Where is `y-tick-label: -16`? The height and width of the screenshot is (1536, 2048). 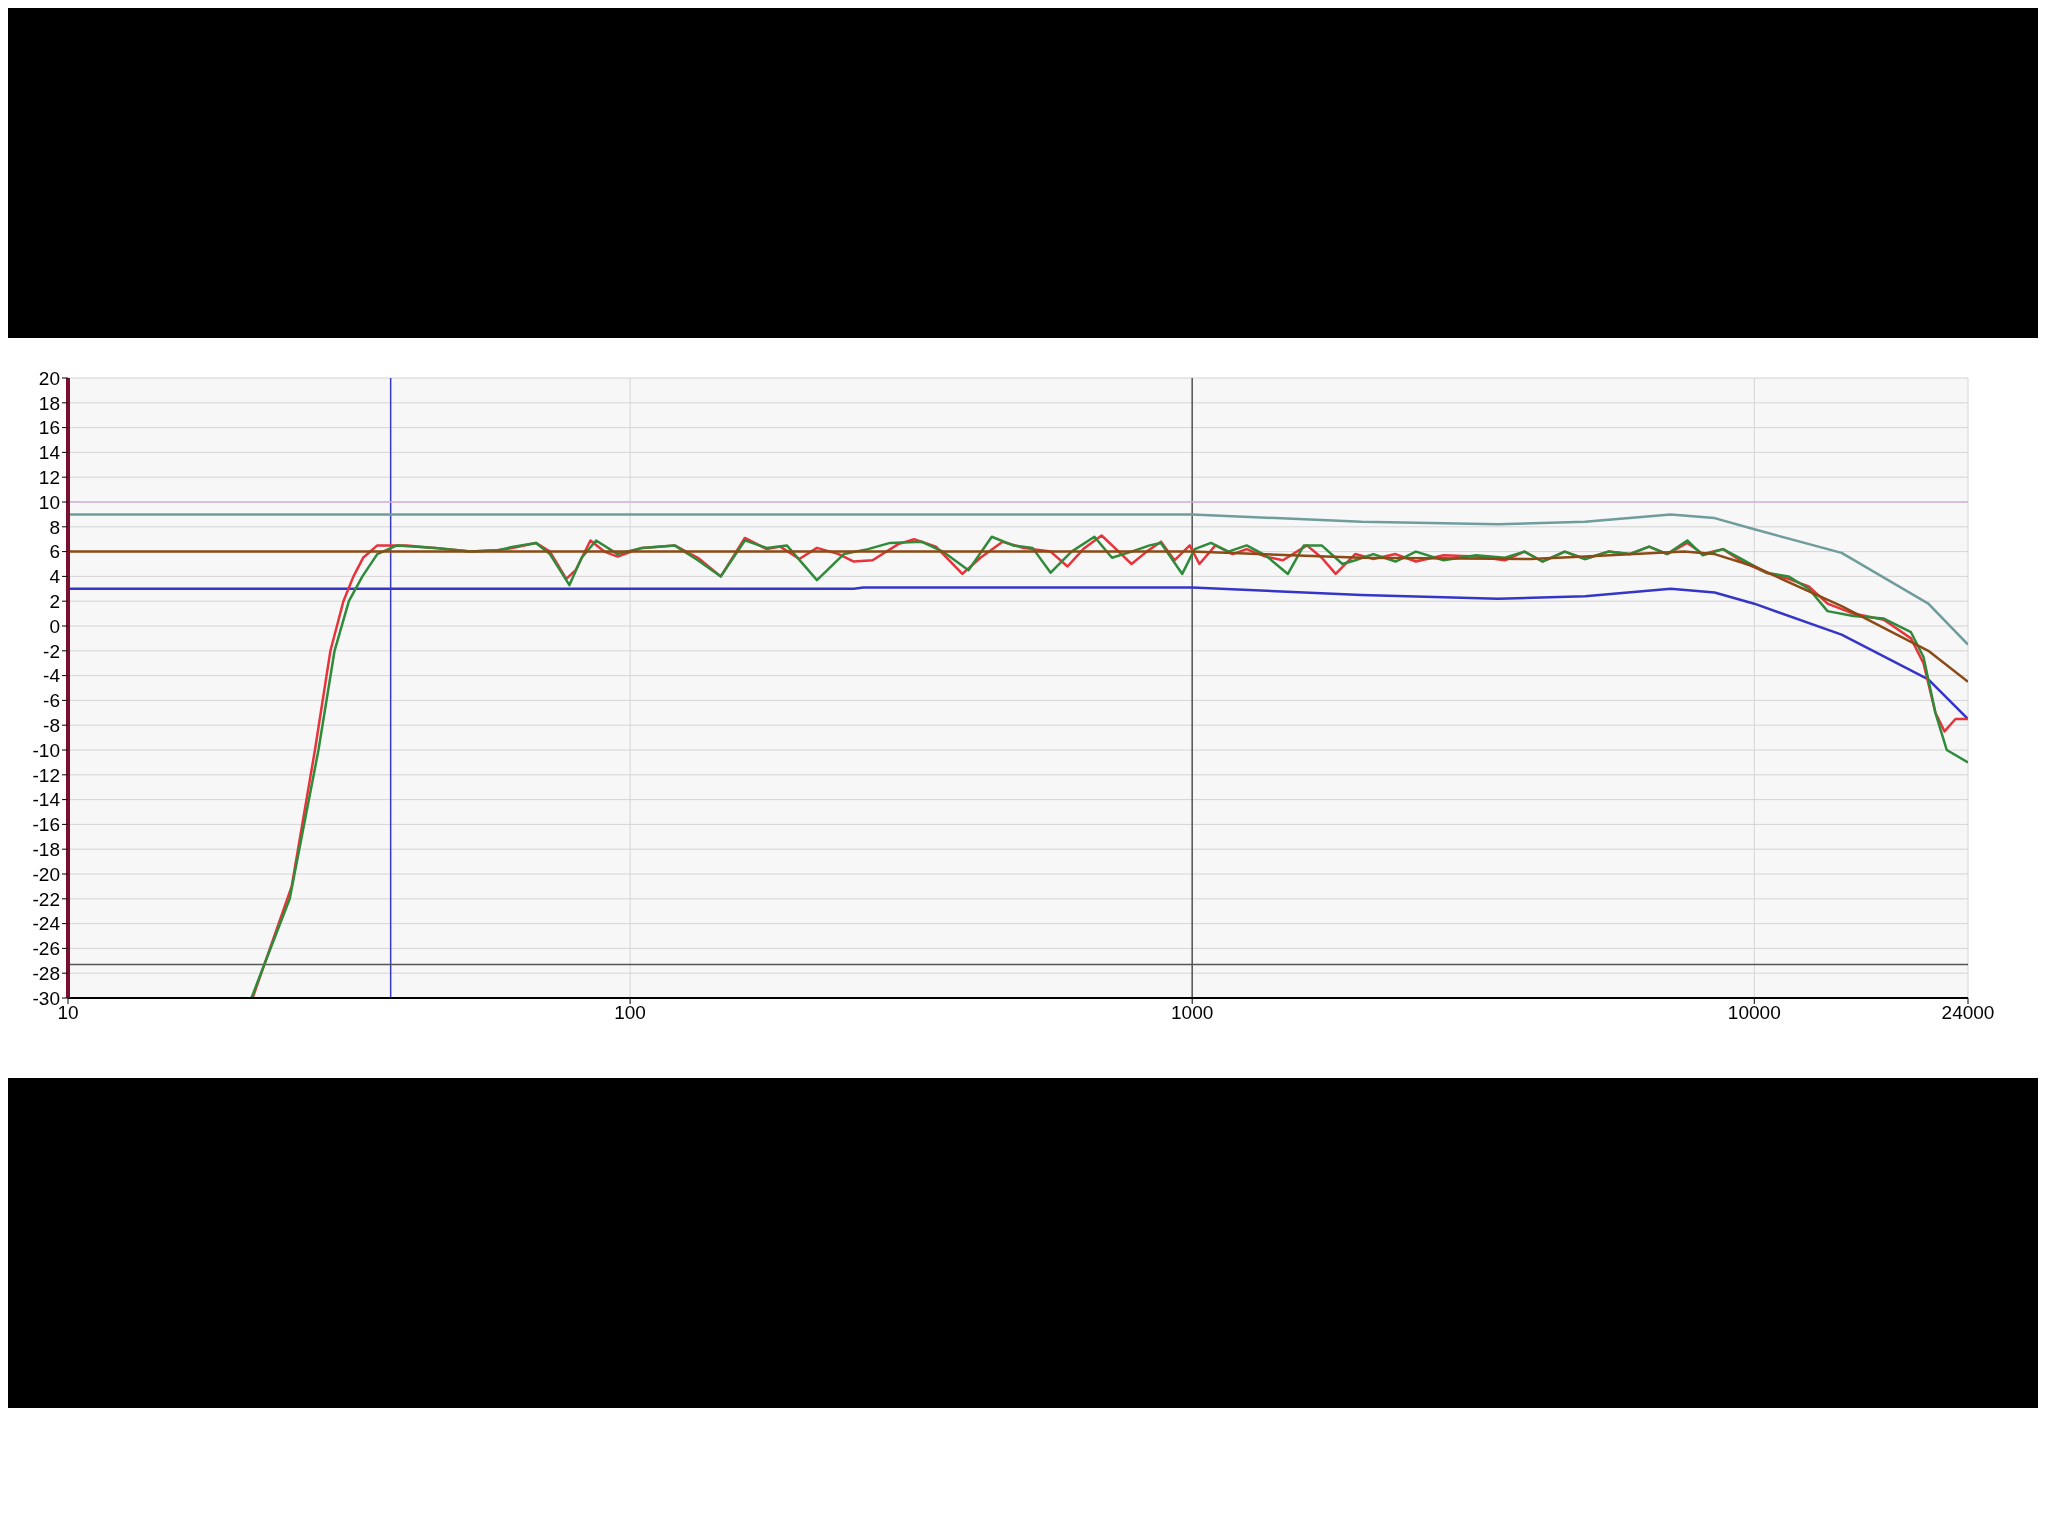
y-tick-label: -16 is located at coordinates (46, 825).